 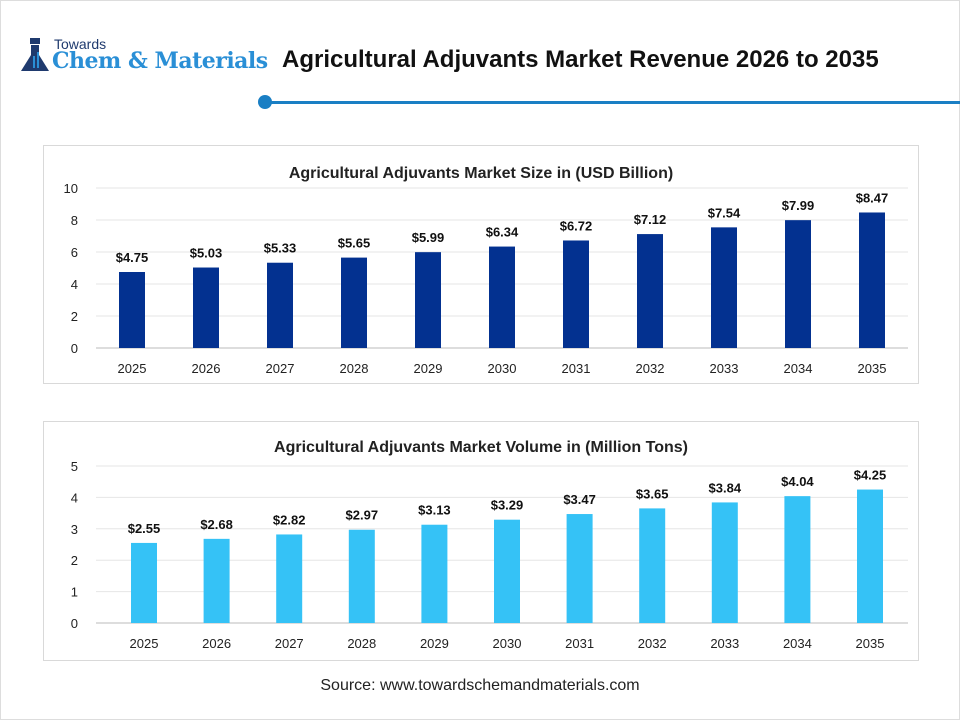 I want to click on data-label: $5.99, so click(x=428, y=237).